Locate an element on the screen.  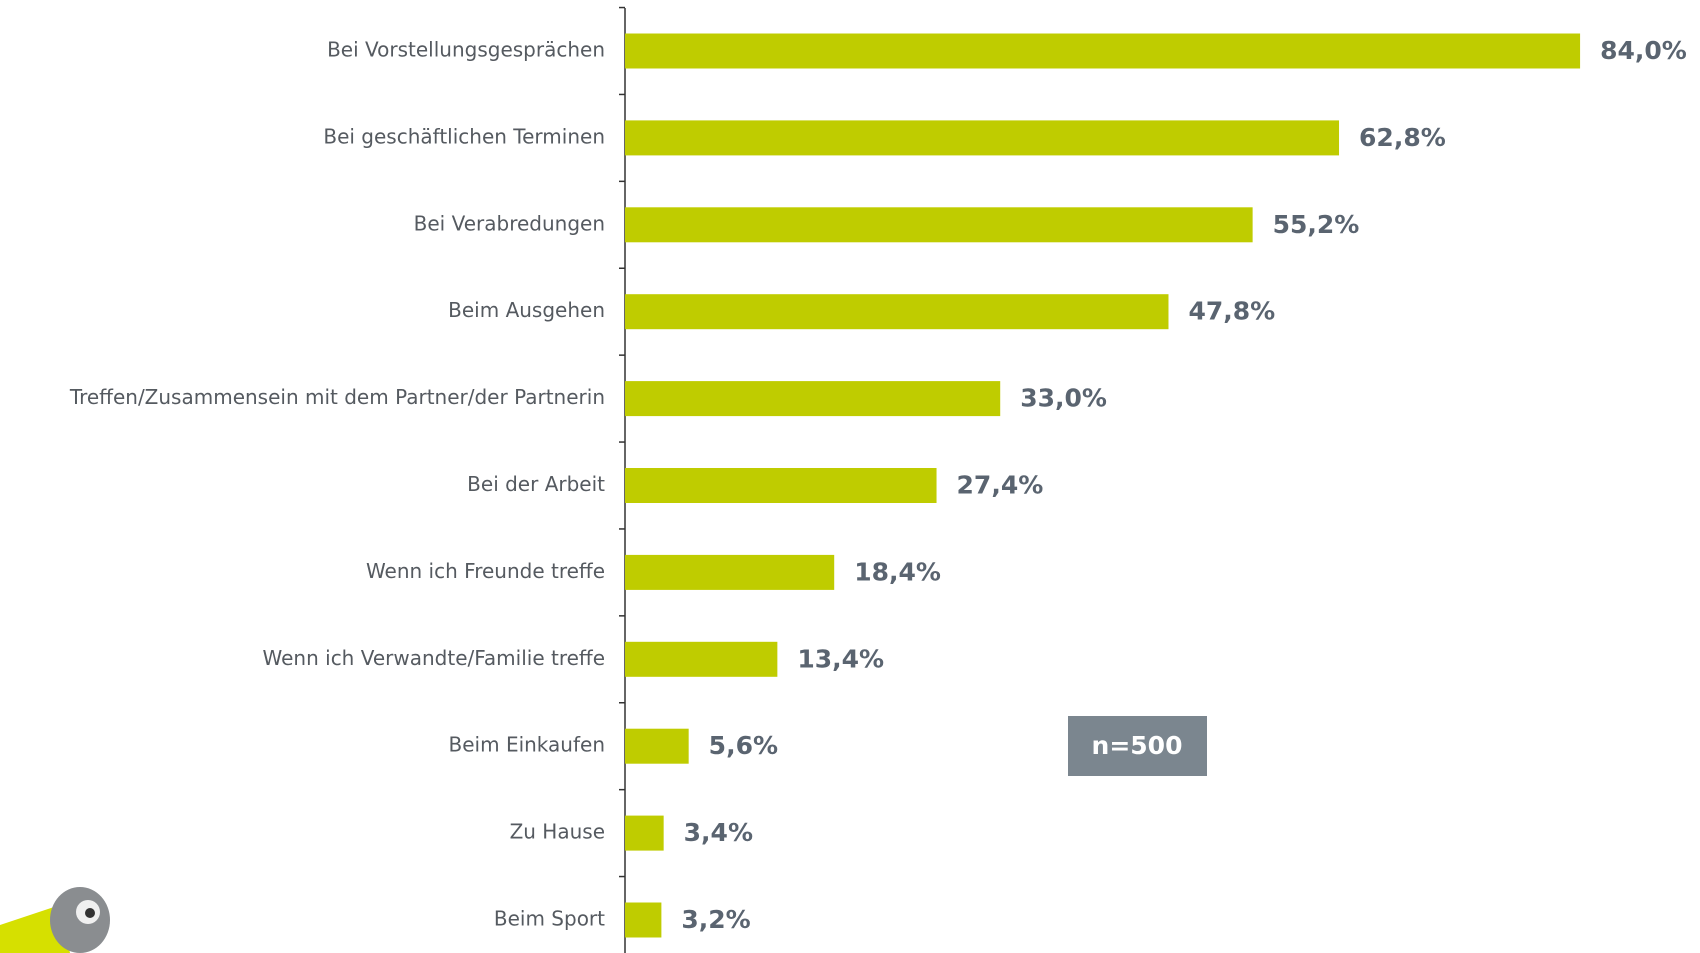
annotation: n=500 is located at coordinates (1137, 745).